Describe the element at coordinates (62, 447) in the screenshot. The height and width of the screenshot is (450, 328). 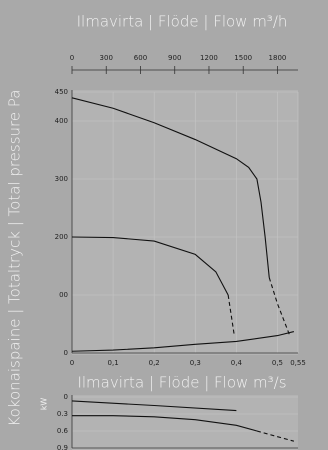
I see `y-tick-label: 0.9` at that location.